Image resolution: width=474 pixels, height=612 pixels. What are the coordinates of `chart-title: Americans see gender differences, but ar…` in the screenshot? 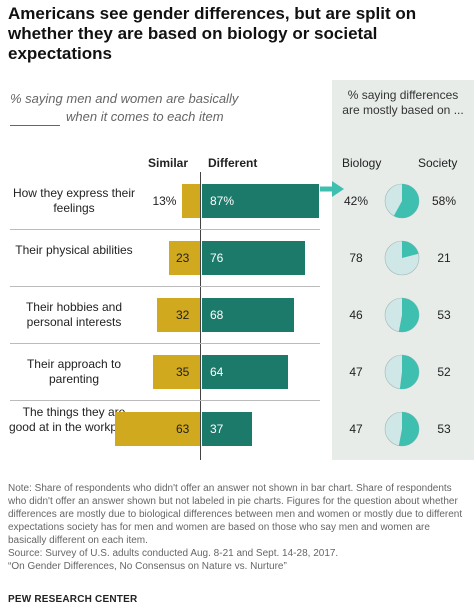 It's located at (212, 33).